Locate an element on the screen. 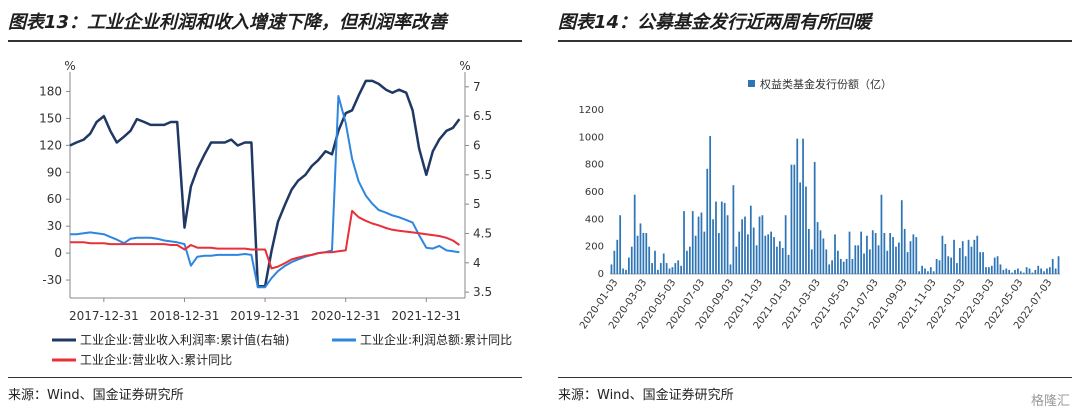 Image resolution: width=1080 pixels, height=415 pixels. left-bottom-rule is located at coordinates (265, 377).